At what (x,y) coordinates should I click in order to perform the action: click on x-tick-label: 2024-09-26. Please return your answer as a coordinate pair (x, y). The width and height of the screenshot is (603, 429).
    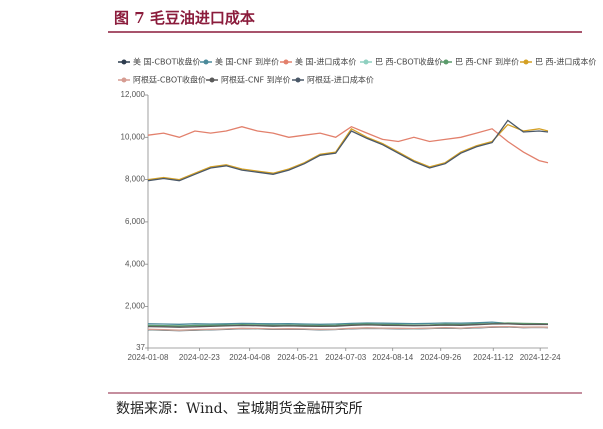
    Looking at the image, I should click on (440, 357).